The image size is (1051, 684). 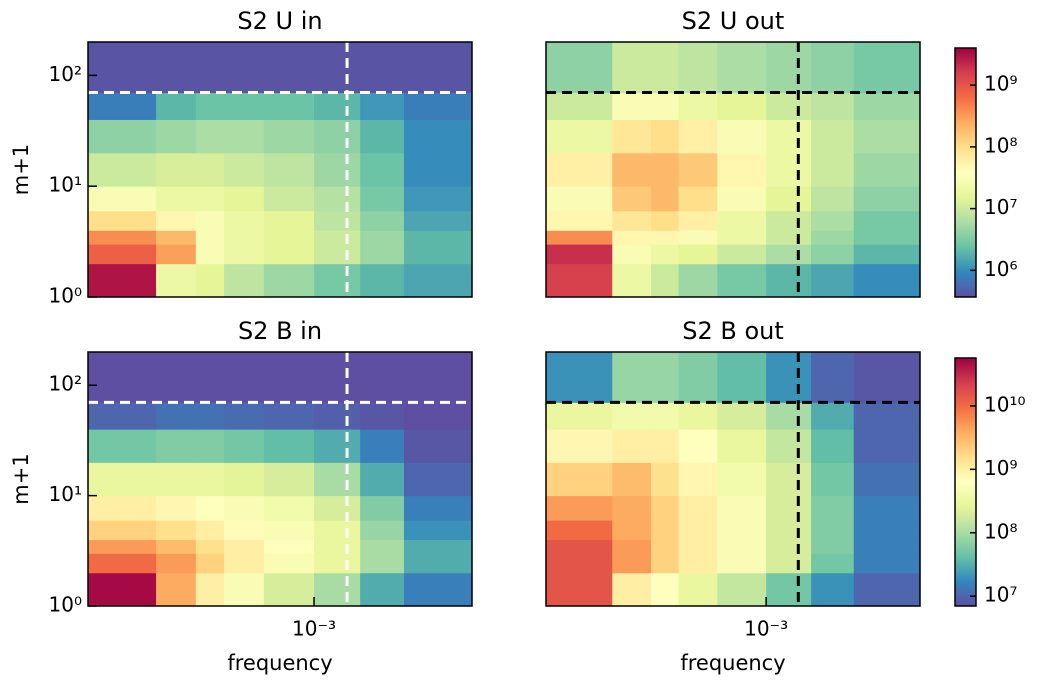 I want to click on colorbar-tick-label: 10¹⁰, so click(x=1004, y=404).